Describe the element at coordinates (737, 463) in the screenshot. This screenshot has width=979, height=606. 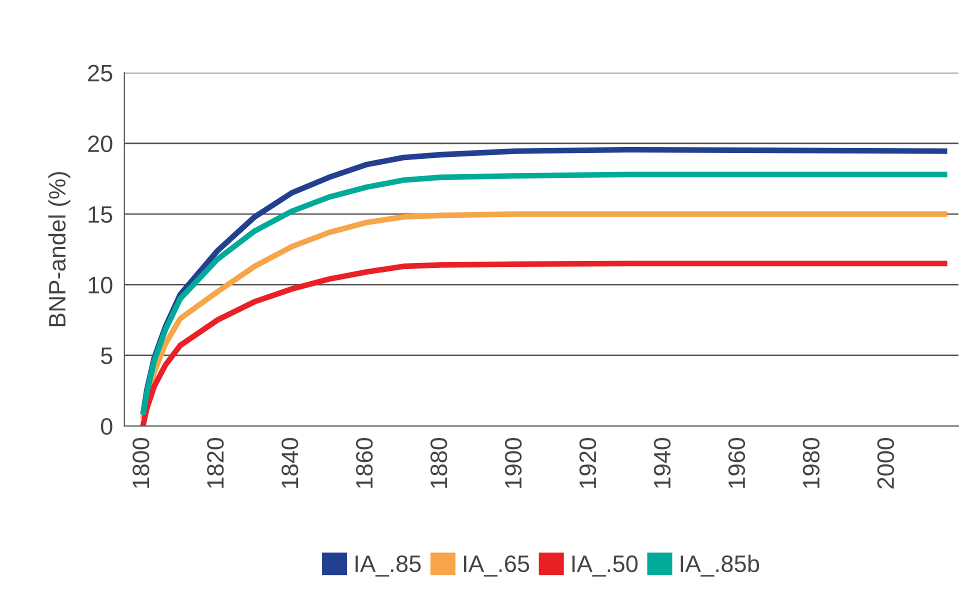
I see `x-tick-label: 1960` at that location.